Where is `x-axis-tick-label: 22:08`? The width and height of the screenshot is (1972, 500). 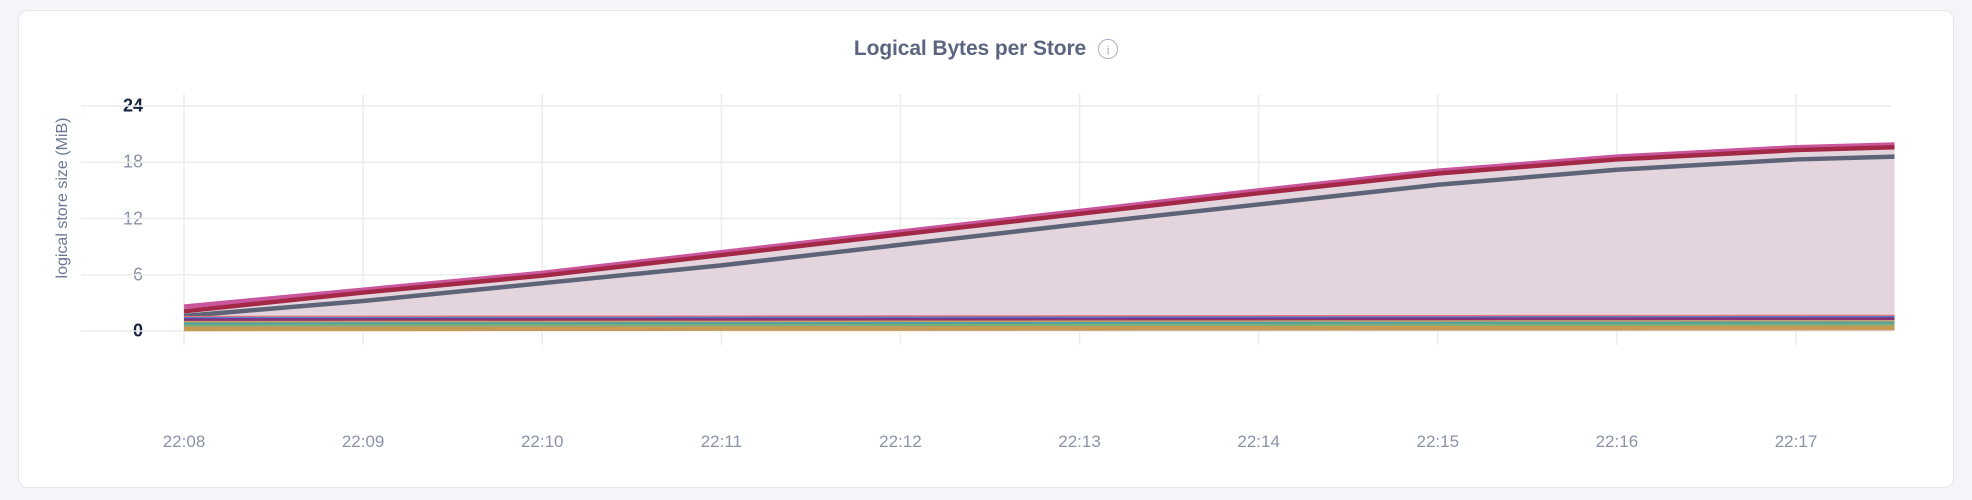 x-axis-tick-label: 22:08 is located at coordinates (184, 441).